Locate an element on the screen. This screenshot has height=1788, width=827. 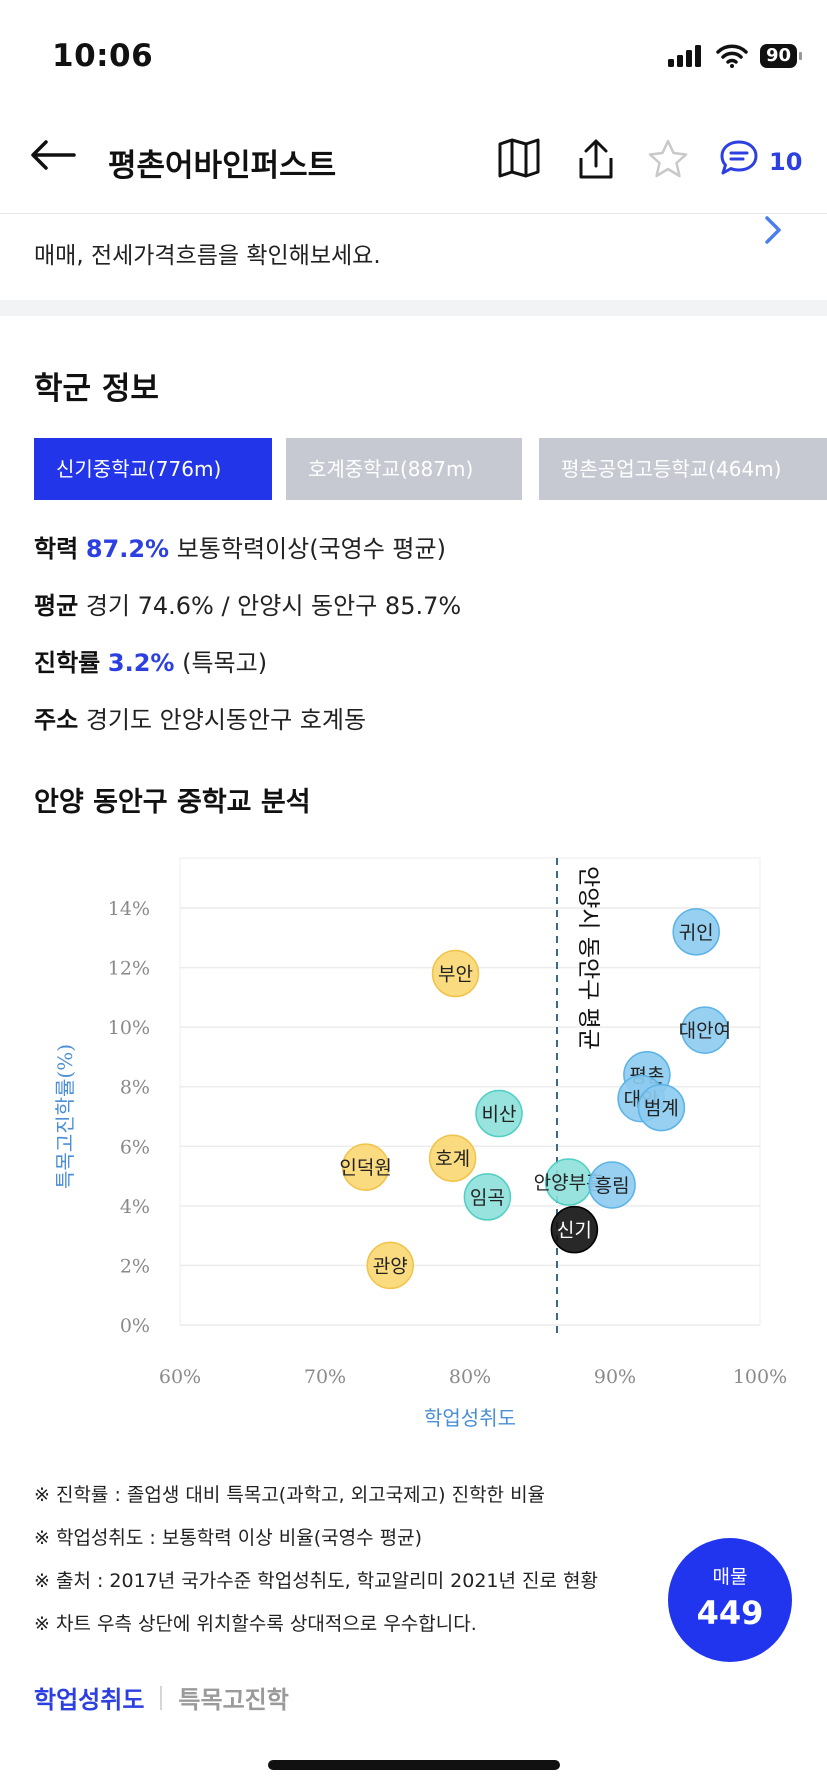
point-label: 비산 is located at coordinates (499, 1115).